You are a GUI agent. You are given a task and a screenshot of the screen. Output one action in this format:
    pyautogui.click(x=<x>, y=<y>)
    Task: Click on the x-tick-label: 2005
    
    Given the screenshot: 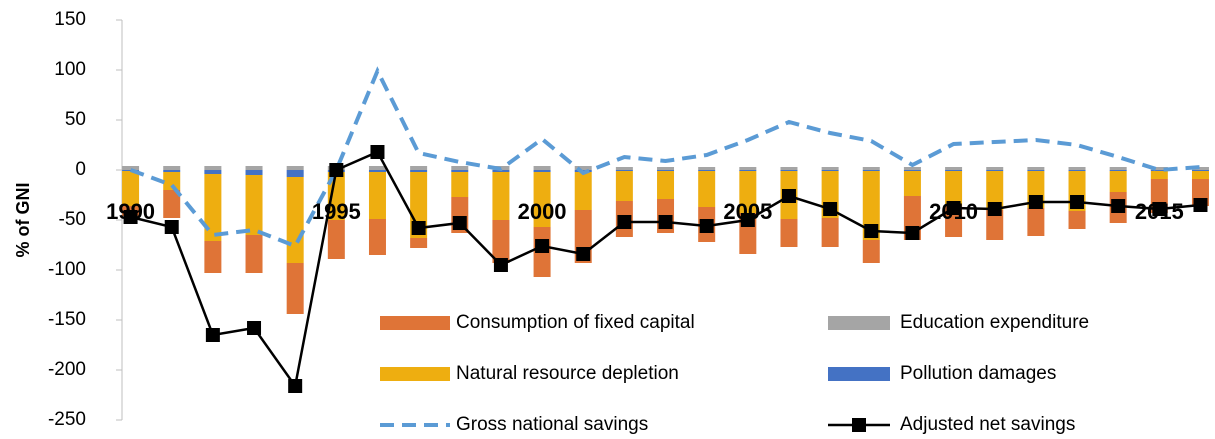 What is the action you would take?
    pyautogui.click(x=747, y=211)
    